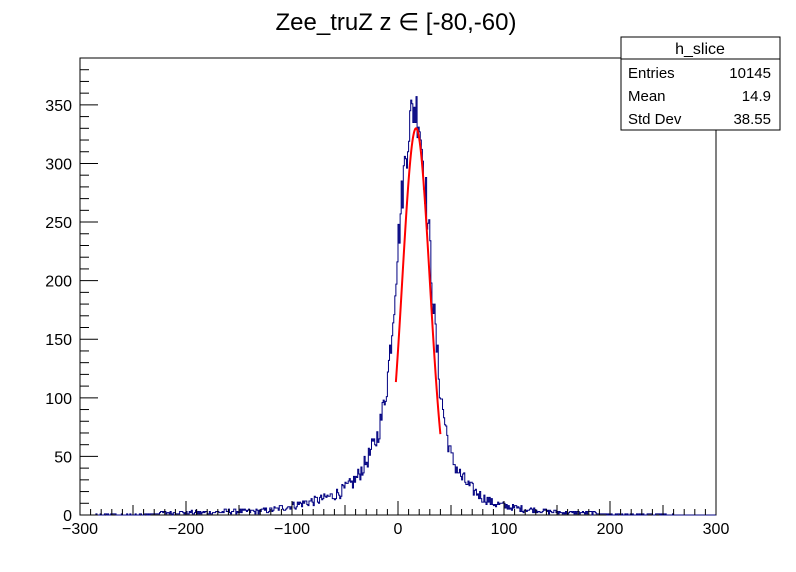 The width and height of the screenshot is (796, 572). Describe the element at coordinates (58, 164) in the screenshot. I see `y-tick-label: 300` at that location.